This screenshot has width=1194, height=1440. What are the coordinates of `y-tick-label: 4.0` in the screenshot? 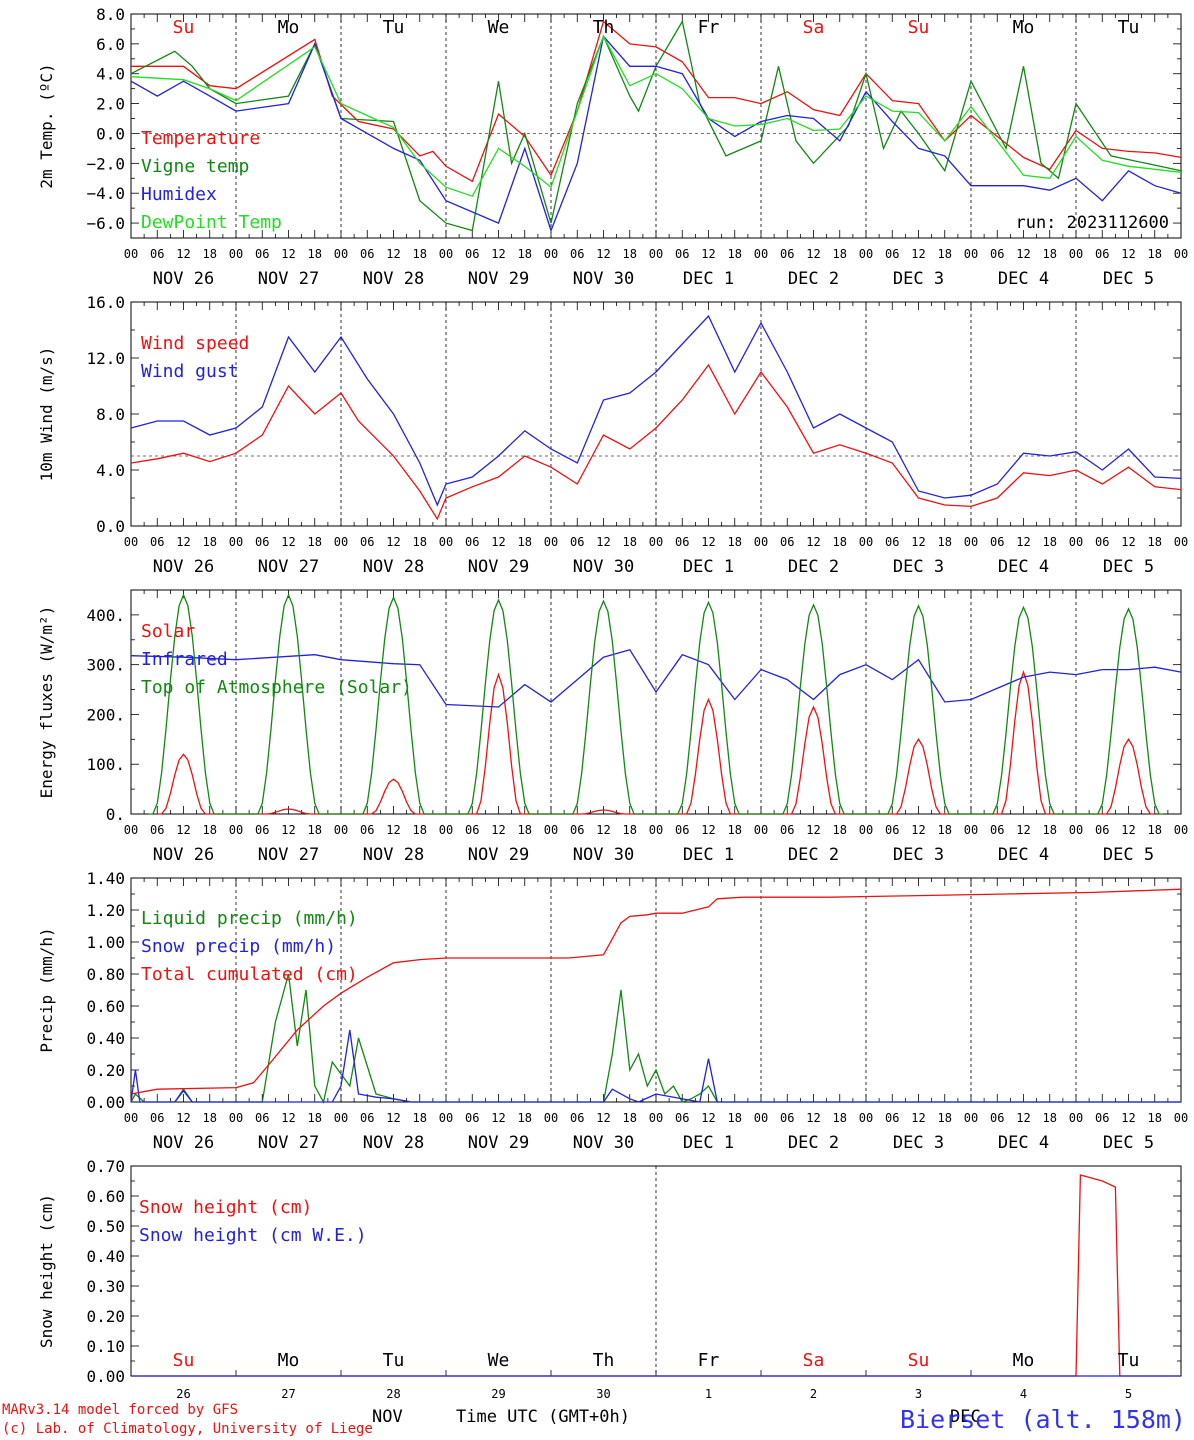 It's located at (110, 74).